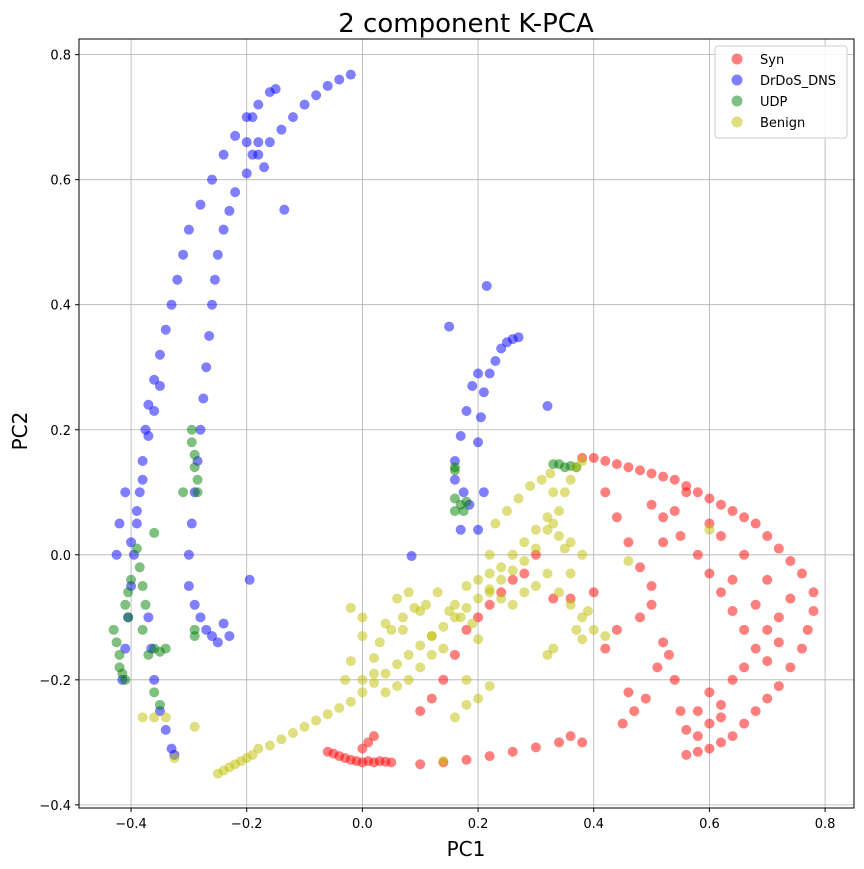  What do you see at coordinates (798, 81) in the screenshot?
I see `legend-label: DrDoS_DNS` at bounding box center [798, 81].